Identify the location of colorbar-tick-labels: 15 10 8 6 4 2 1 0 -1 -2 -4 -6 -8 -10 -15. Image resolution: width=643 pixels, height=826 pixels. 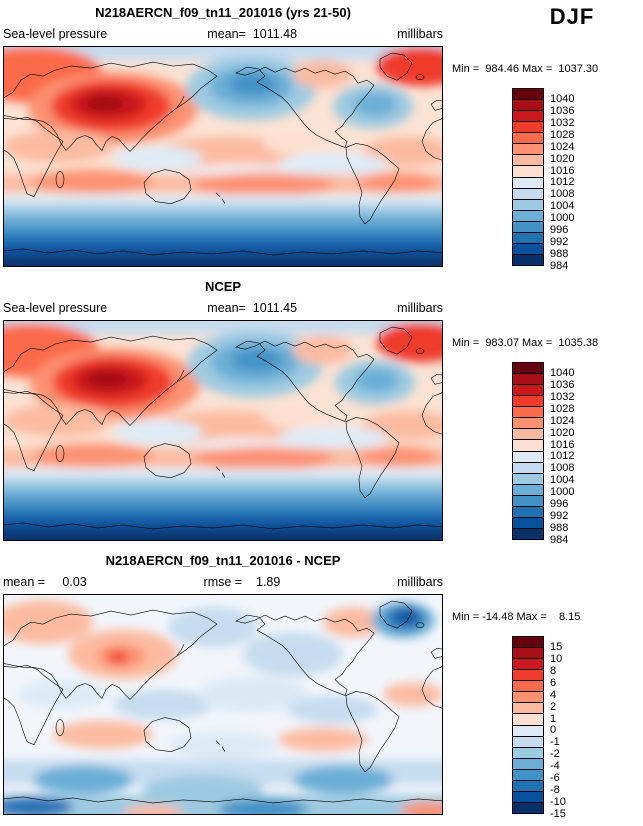
(555, 731).